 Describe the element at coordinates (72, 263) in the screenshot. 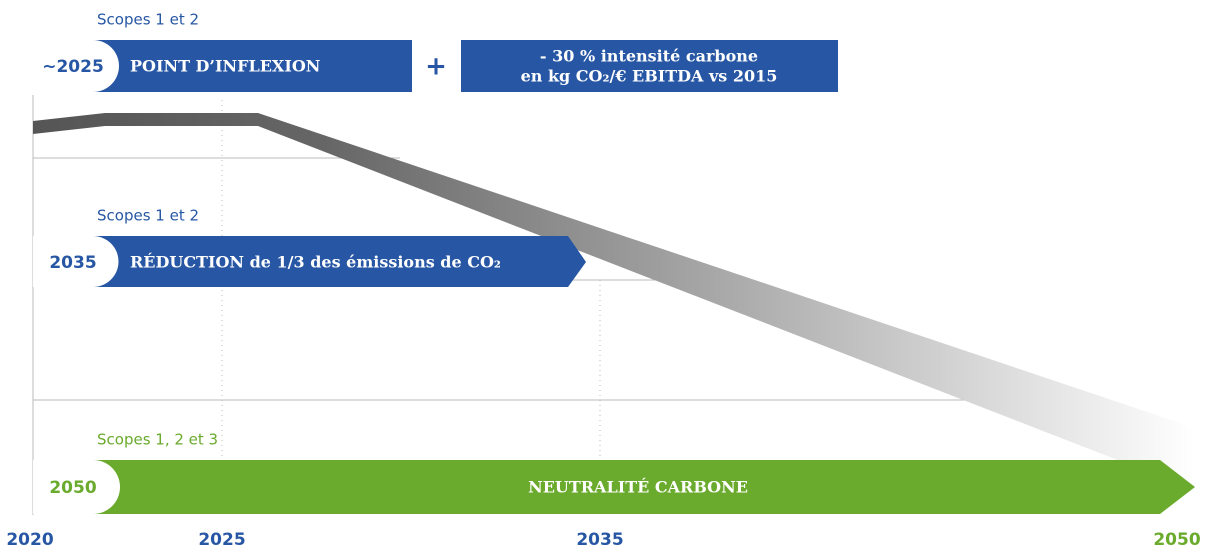

I see `year: 2035` at that location.